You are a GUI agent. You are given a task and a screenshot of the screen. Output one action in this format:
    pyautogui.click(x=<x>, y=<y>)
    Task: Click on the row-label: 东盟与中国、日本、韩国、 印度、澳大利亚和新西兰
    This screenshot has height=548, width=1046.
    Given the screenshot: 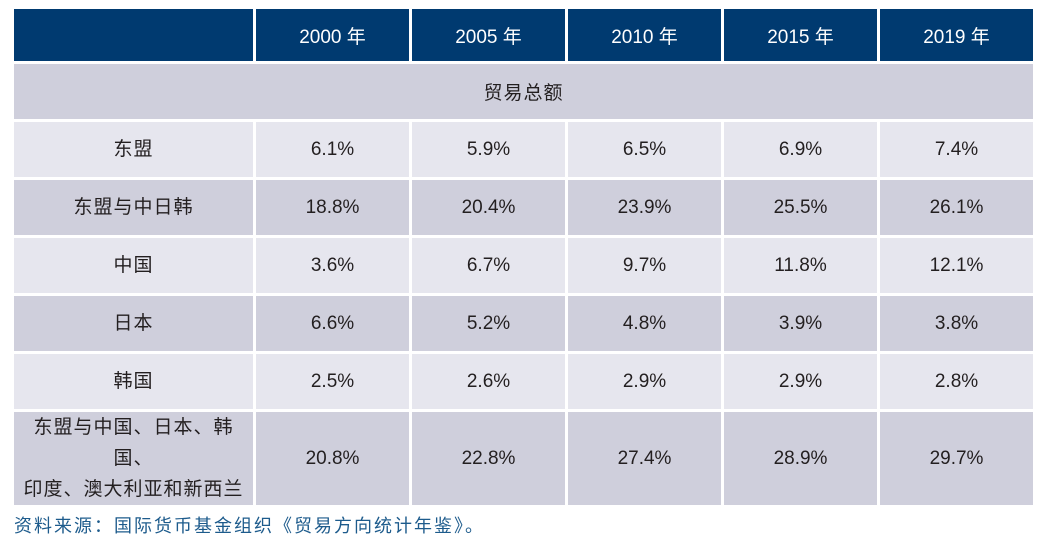 What is the action you would take?
    pyautogui.click(x=133, y=458)
    